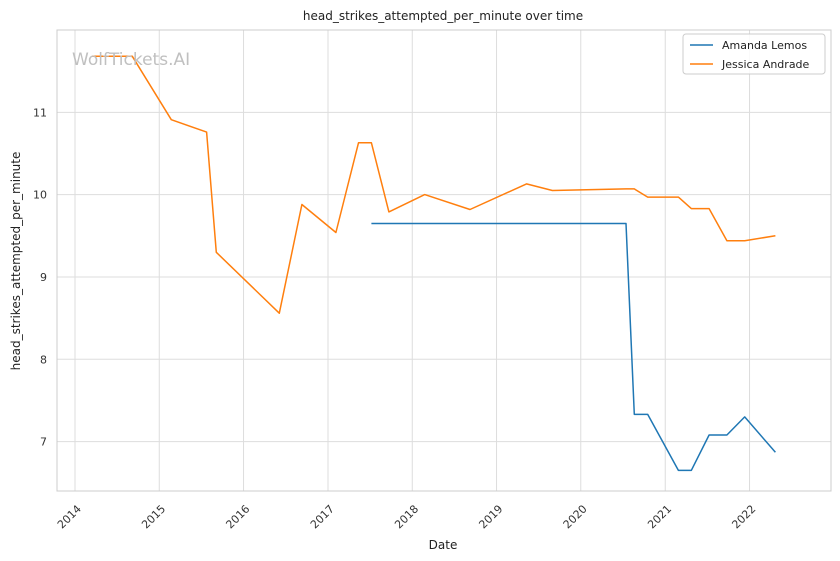  Describe the element at coordinates (43, 442) in the screenshot. I see `y-tick-label: 7` at that location.